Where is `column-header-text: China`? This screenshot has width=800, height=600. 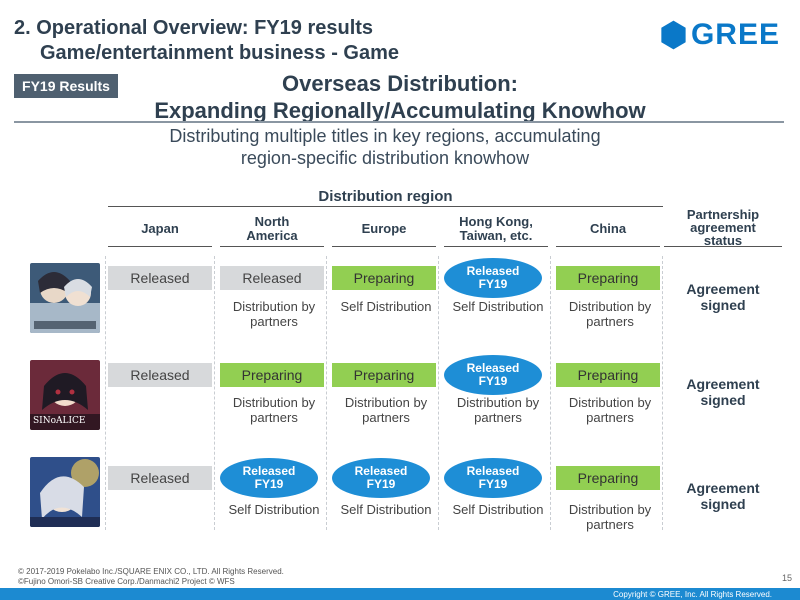
column-header-text: China is located at coordinates (608, 229).